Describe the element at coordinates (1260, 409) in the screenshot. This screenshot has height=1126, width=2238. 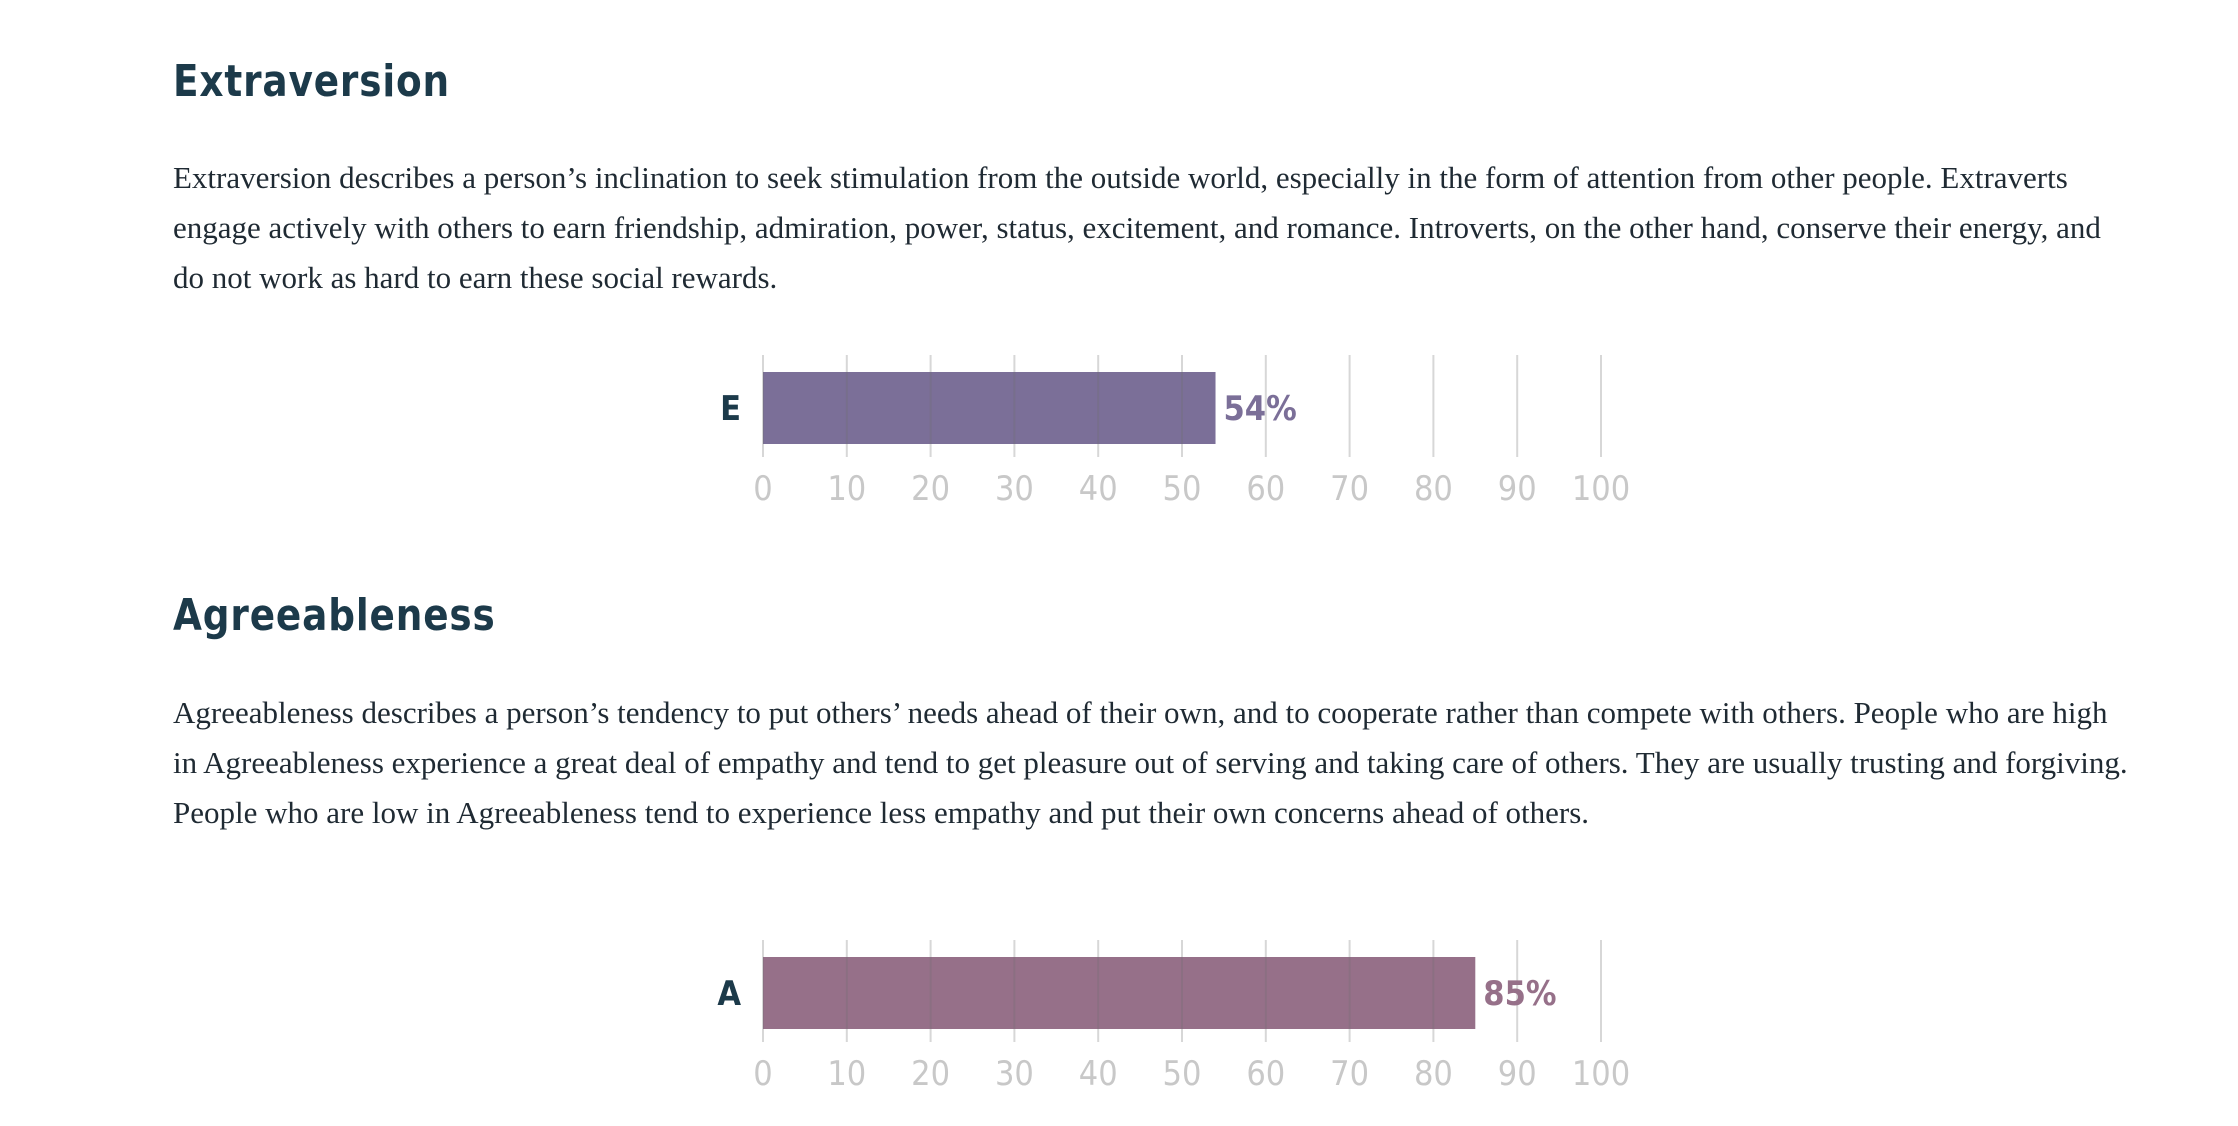
I see `value-label: 54%` at that location.